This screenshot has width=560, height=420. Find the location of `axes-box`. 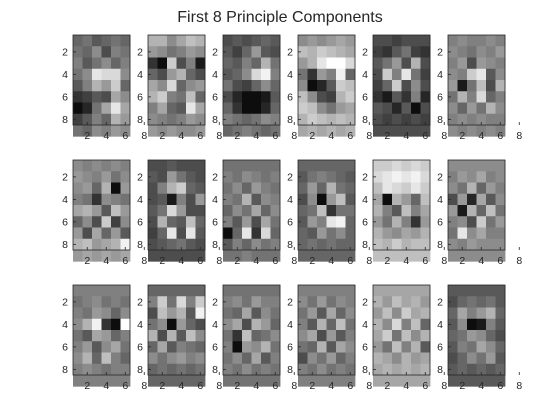

axes-box is located at coordinates (476, 80).